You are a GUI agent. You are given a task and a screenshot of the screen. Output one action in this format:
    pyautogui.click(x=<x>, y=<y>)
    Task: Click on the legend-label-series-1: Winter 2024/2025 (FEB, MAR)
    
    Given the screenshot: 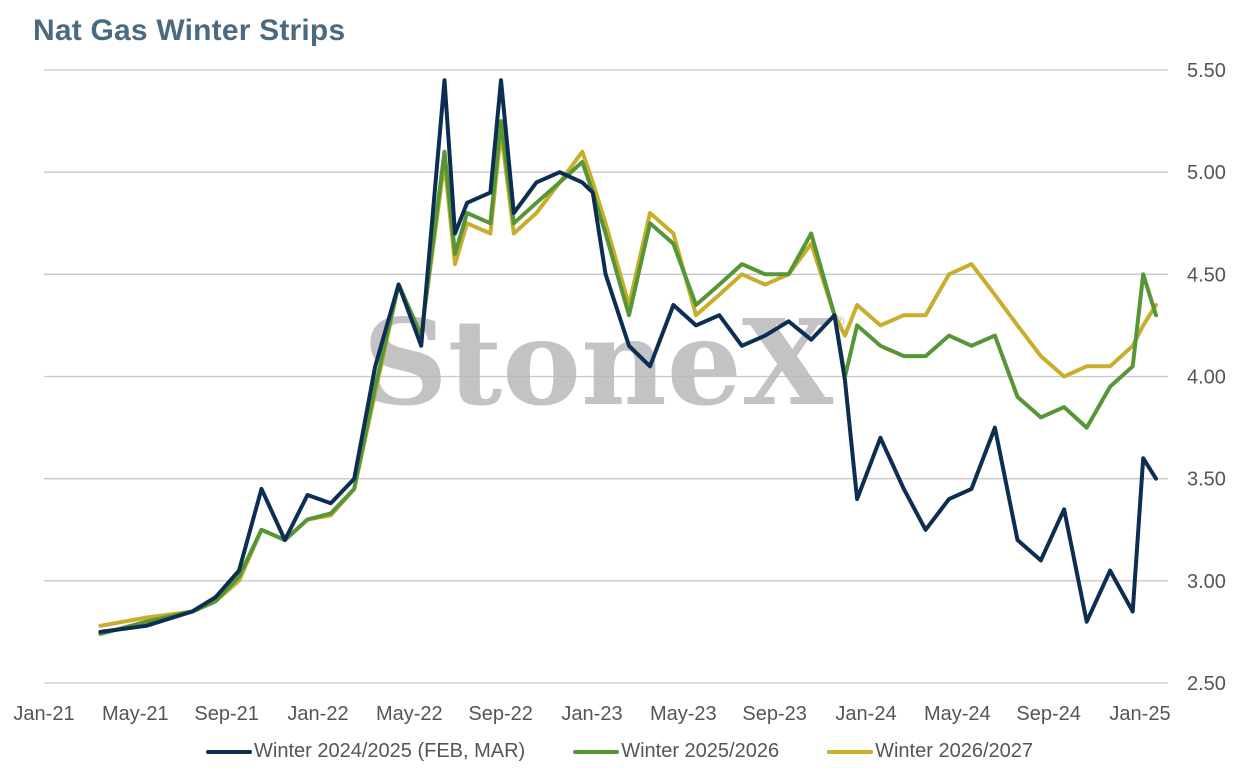 What is the action you would take?
    pyautogui.click(x=390, y=751)
    